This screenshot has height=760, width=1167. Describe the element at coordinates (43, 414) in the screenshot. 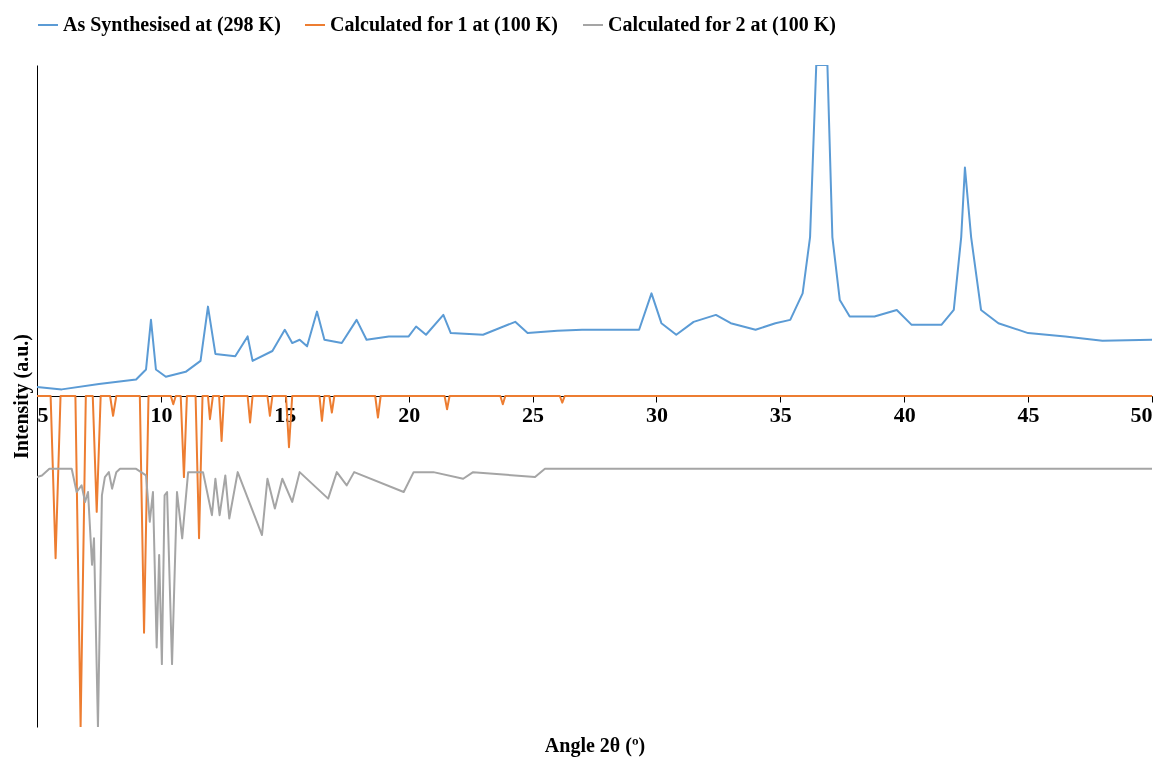

I see `x-tick-label: 5` at that location.